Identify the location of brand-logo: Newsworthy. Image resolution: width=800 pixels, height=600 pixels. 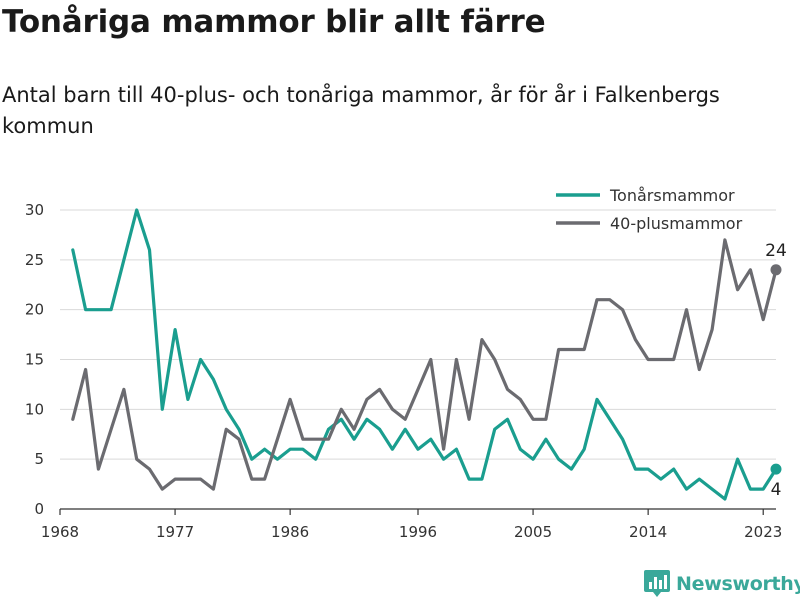
(722, 584).